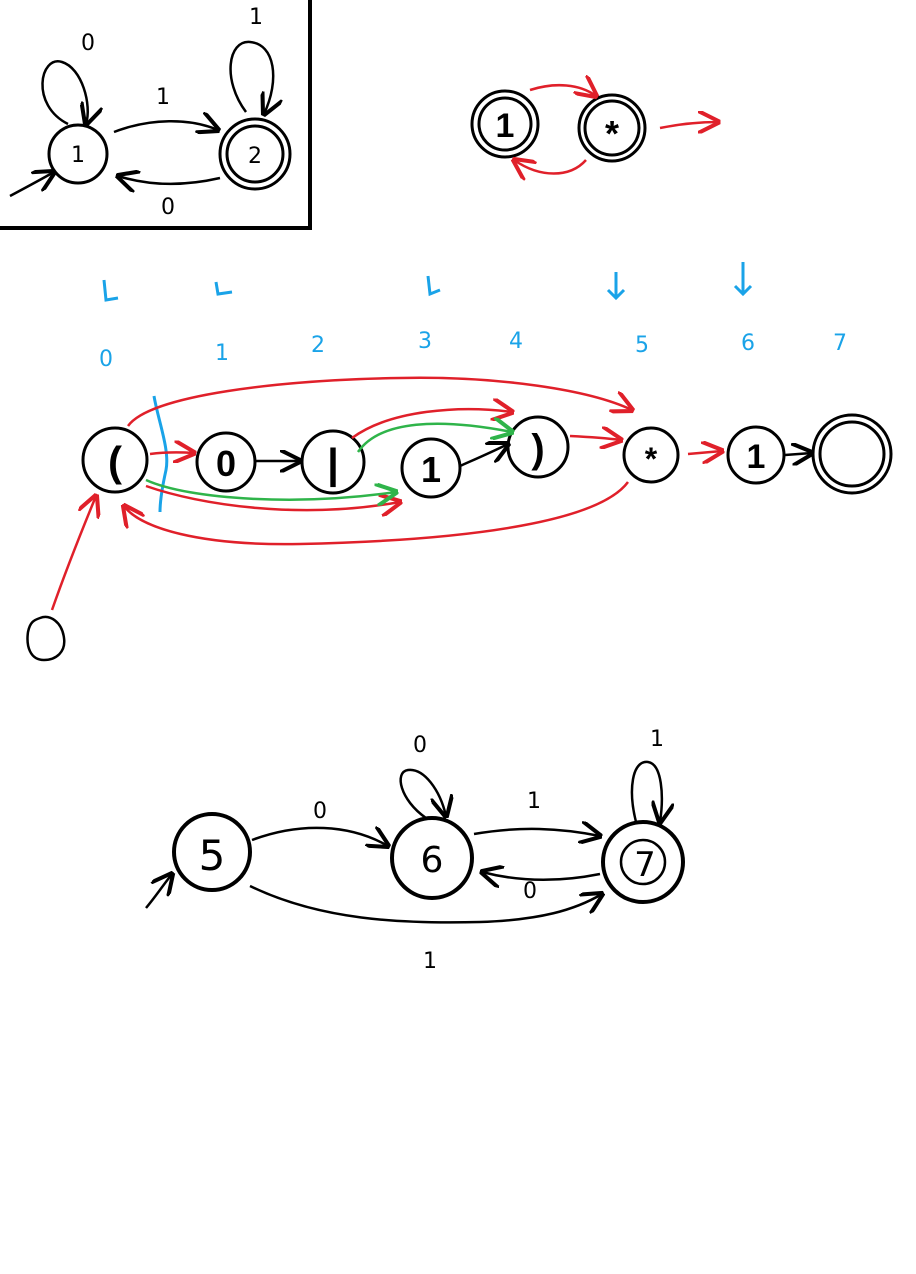  I want to click on bottom-edge-7-6-label: 0, so click(530, 891).